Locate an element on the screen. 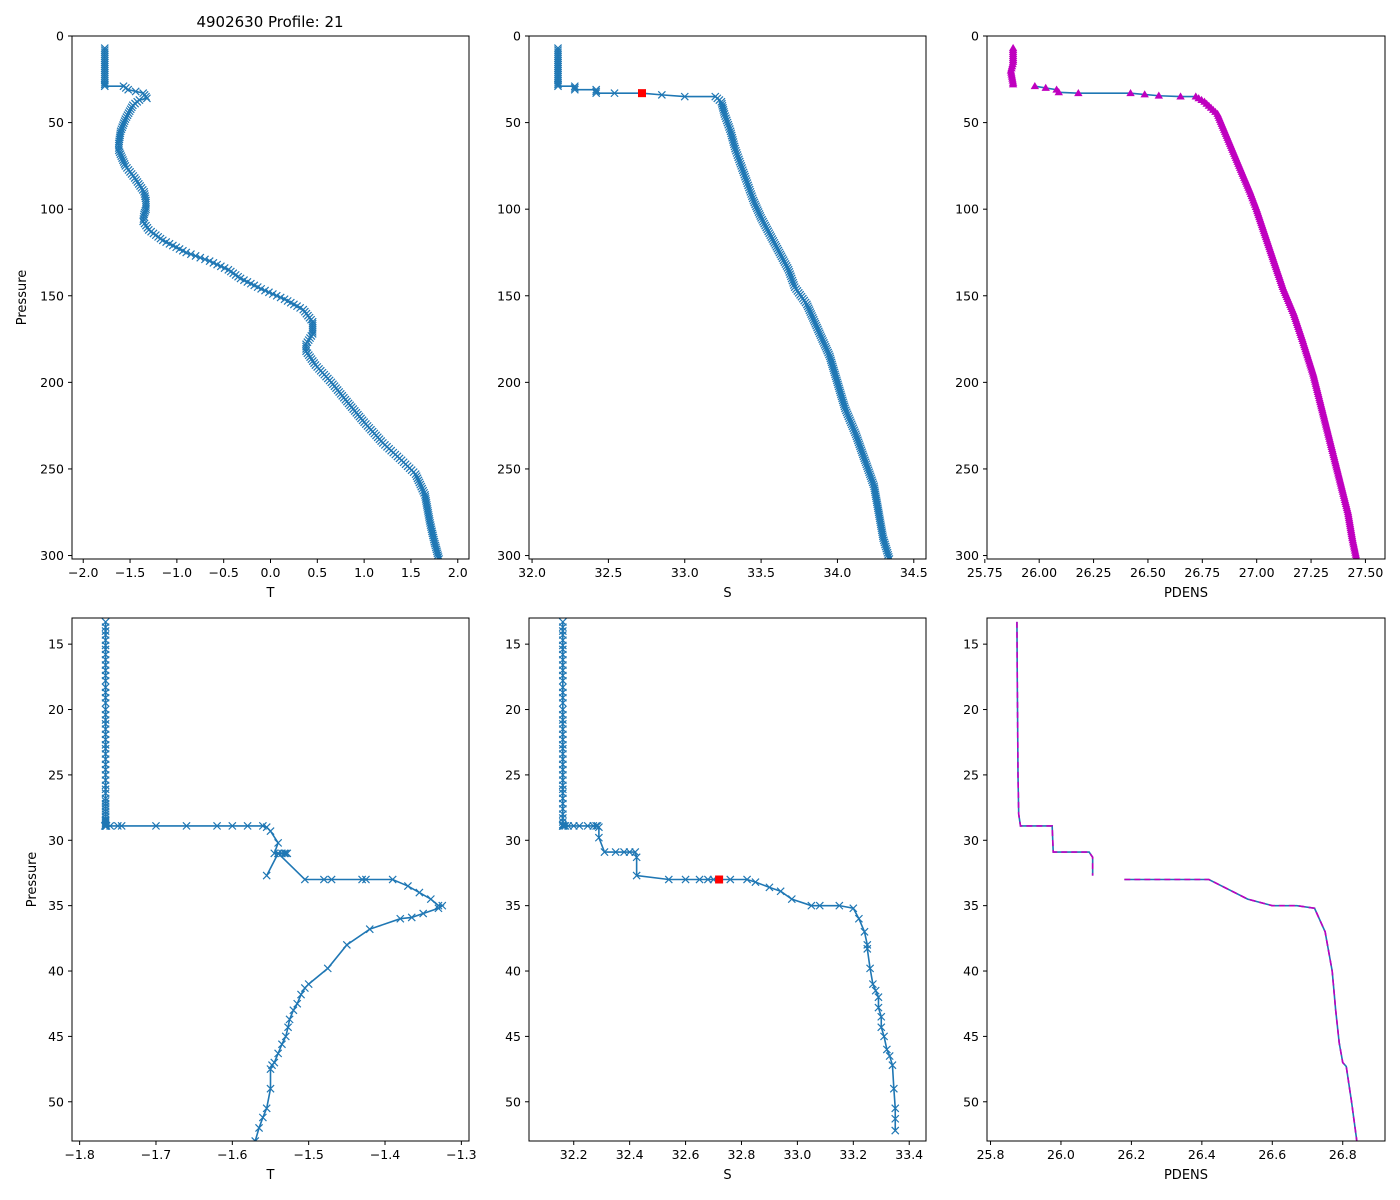  highlight-point is located at coordinates (719, 879).